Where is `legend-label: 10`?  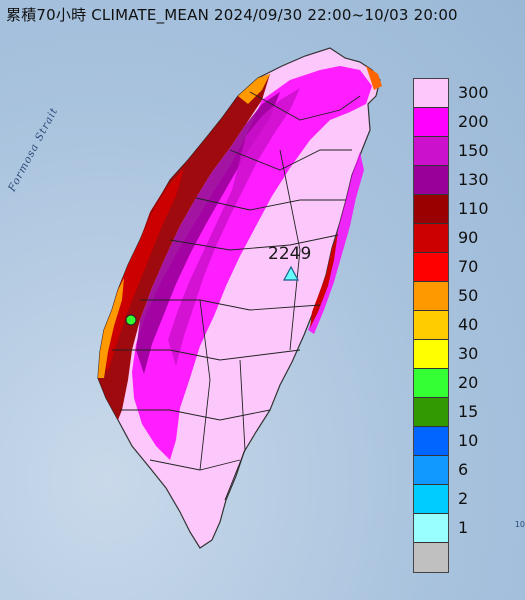 legend-label: 10 is located at coordinates (468, 440).